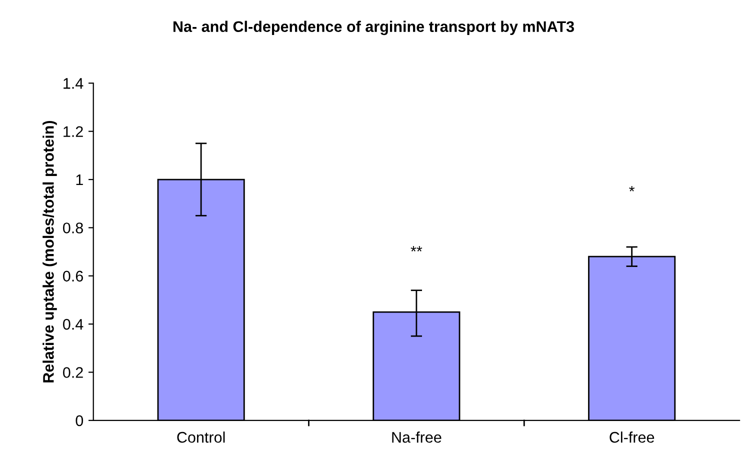 The image size is (747, 462). What do you see at coordinates (632, 189) in the screenshot?
I see `annotation: *` at bounding box center [632, 189].